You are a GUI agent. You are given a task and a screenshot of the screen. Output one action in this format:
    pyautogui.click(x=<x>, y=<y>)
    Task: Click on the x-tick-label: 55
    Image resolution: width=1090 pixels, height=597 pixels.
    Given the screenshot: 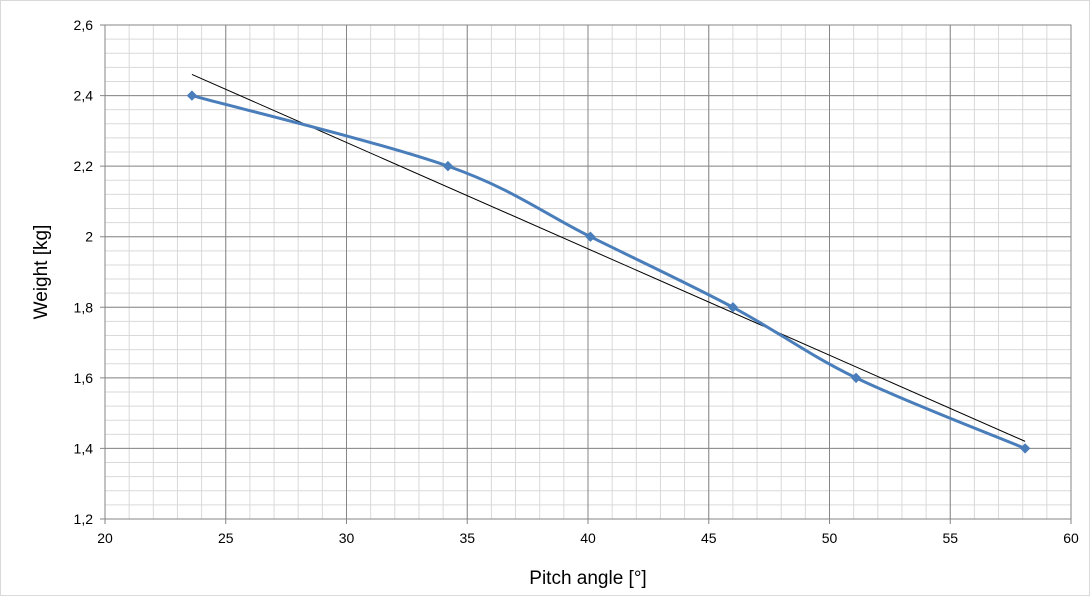 What is the action you would take?
    pyautogui.click(x=950, y=538)
    